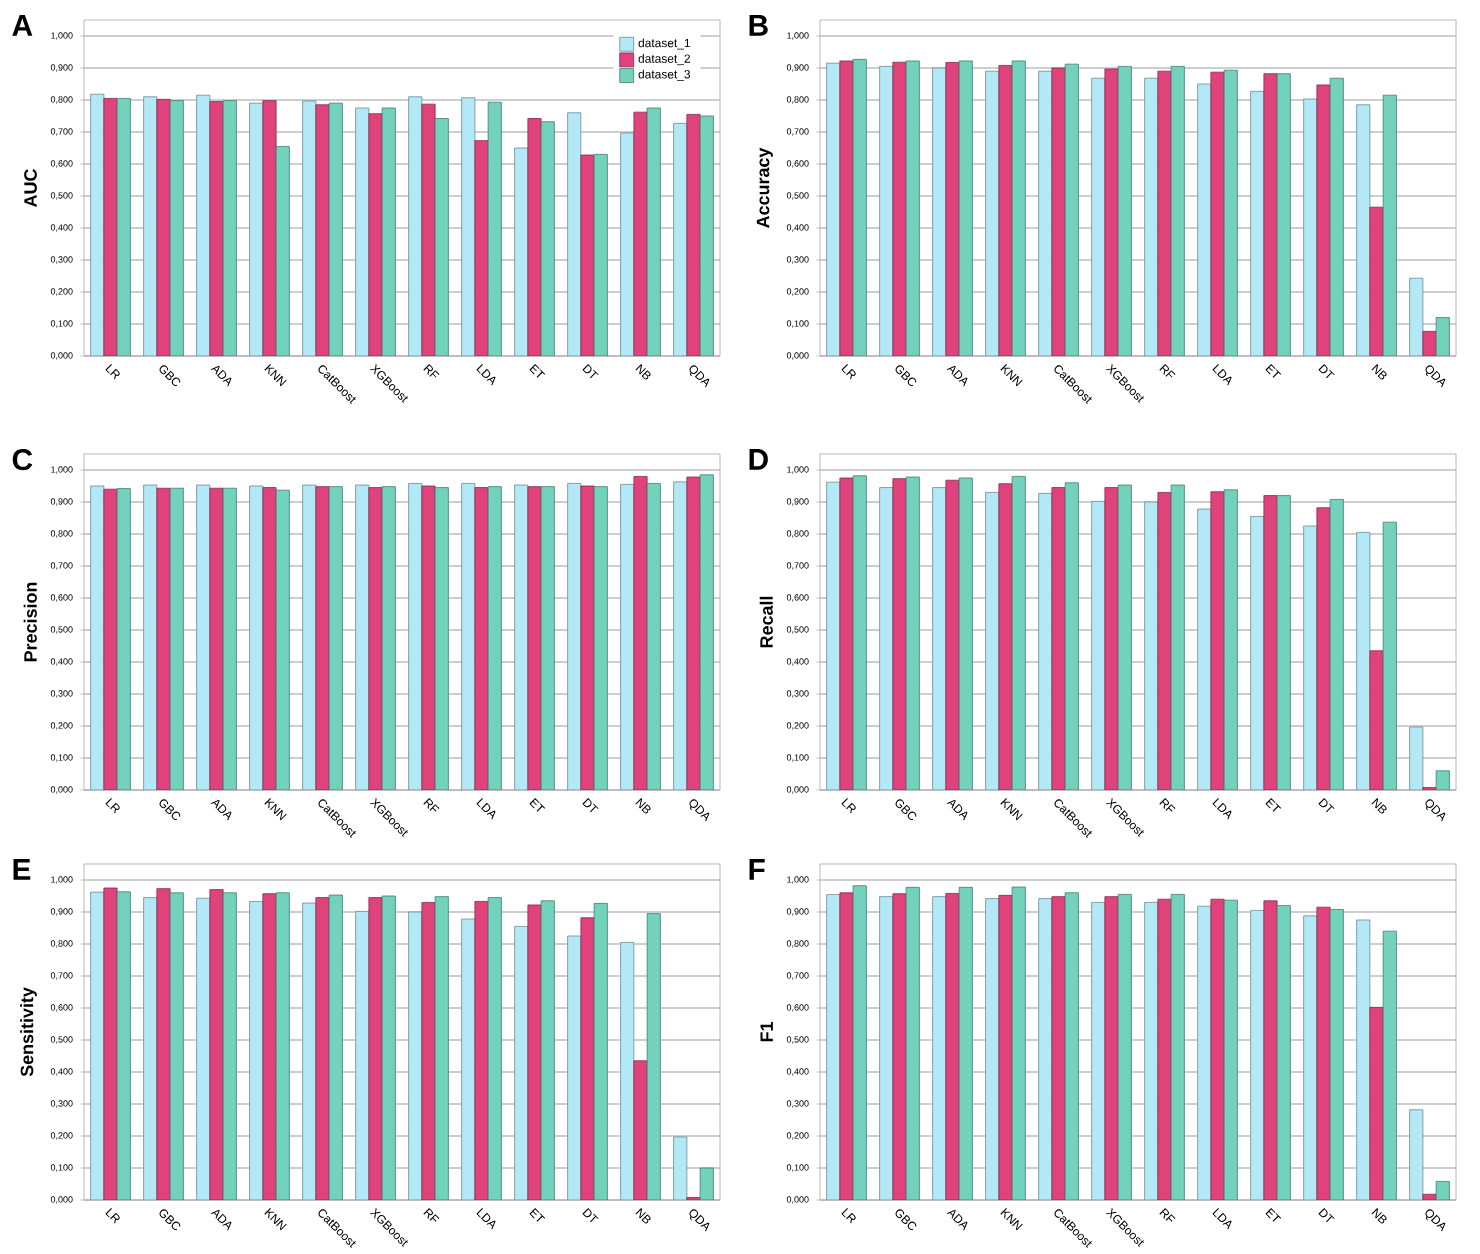 Image resolution: width=1480 pixels, height=1254 pixels. What do you see at coordinates (28, 1032) in the screenshot?
I see `y-axis-title: Sensitivity` at bounding box center [28, 1032].